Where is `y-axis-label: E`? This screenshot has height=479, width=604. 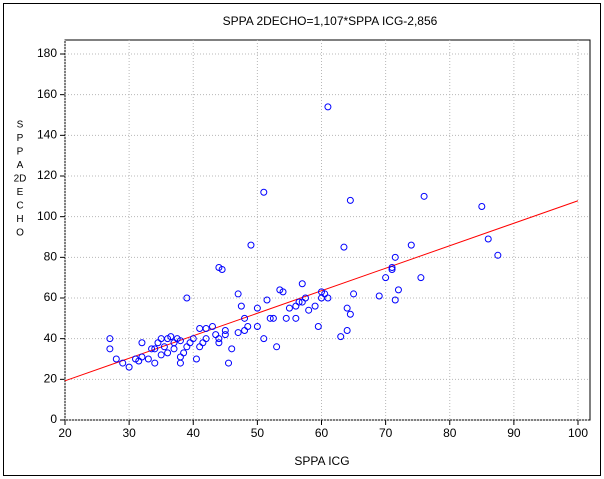 y-axis-label: E is located at coordinates (20, 192).